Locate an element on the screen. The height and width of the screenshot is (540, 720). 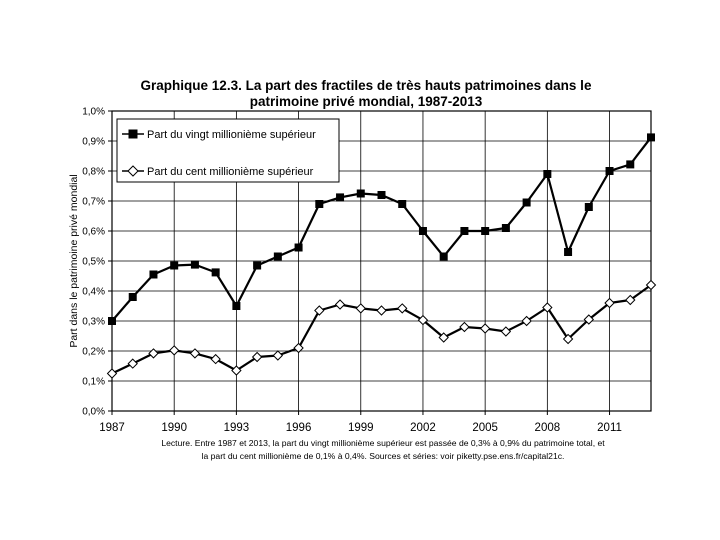
y-tick-label: 0,1% is located at coordinates (93, 382).